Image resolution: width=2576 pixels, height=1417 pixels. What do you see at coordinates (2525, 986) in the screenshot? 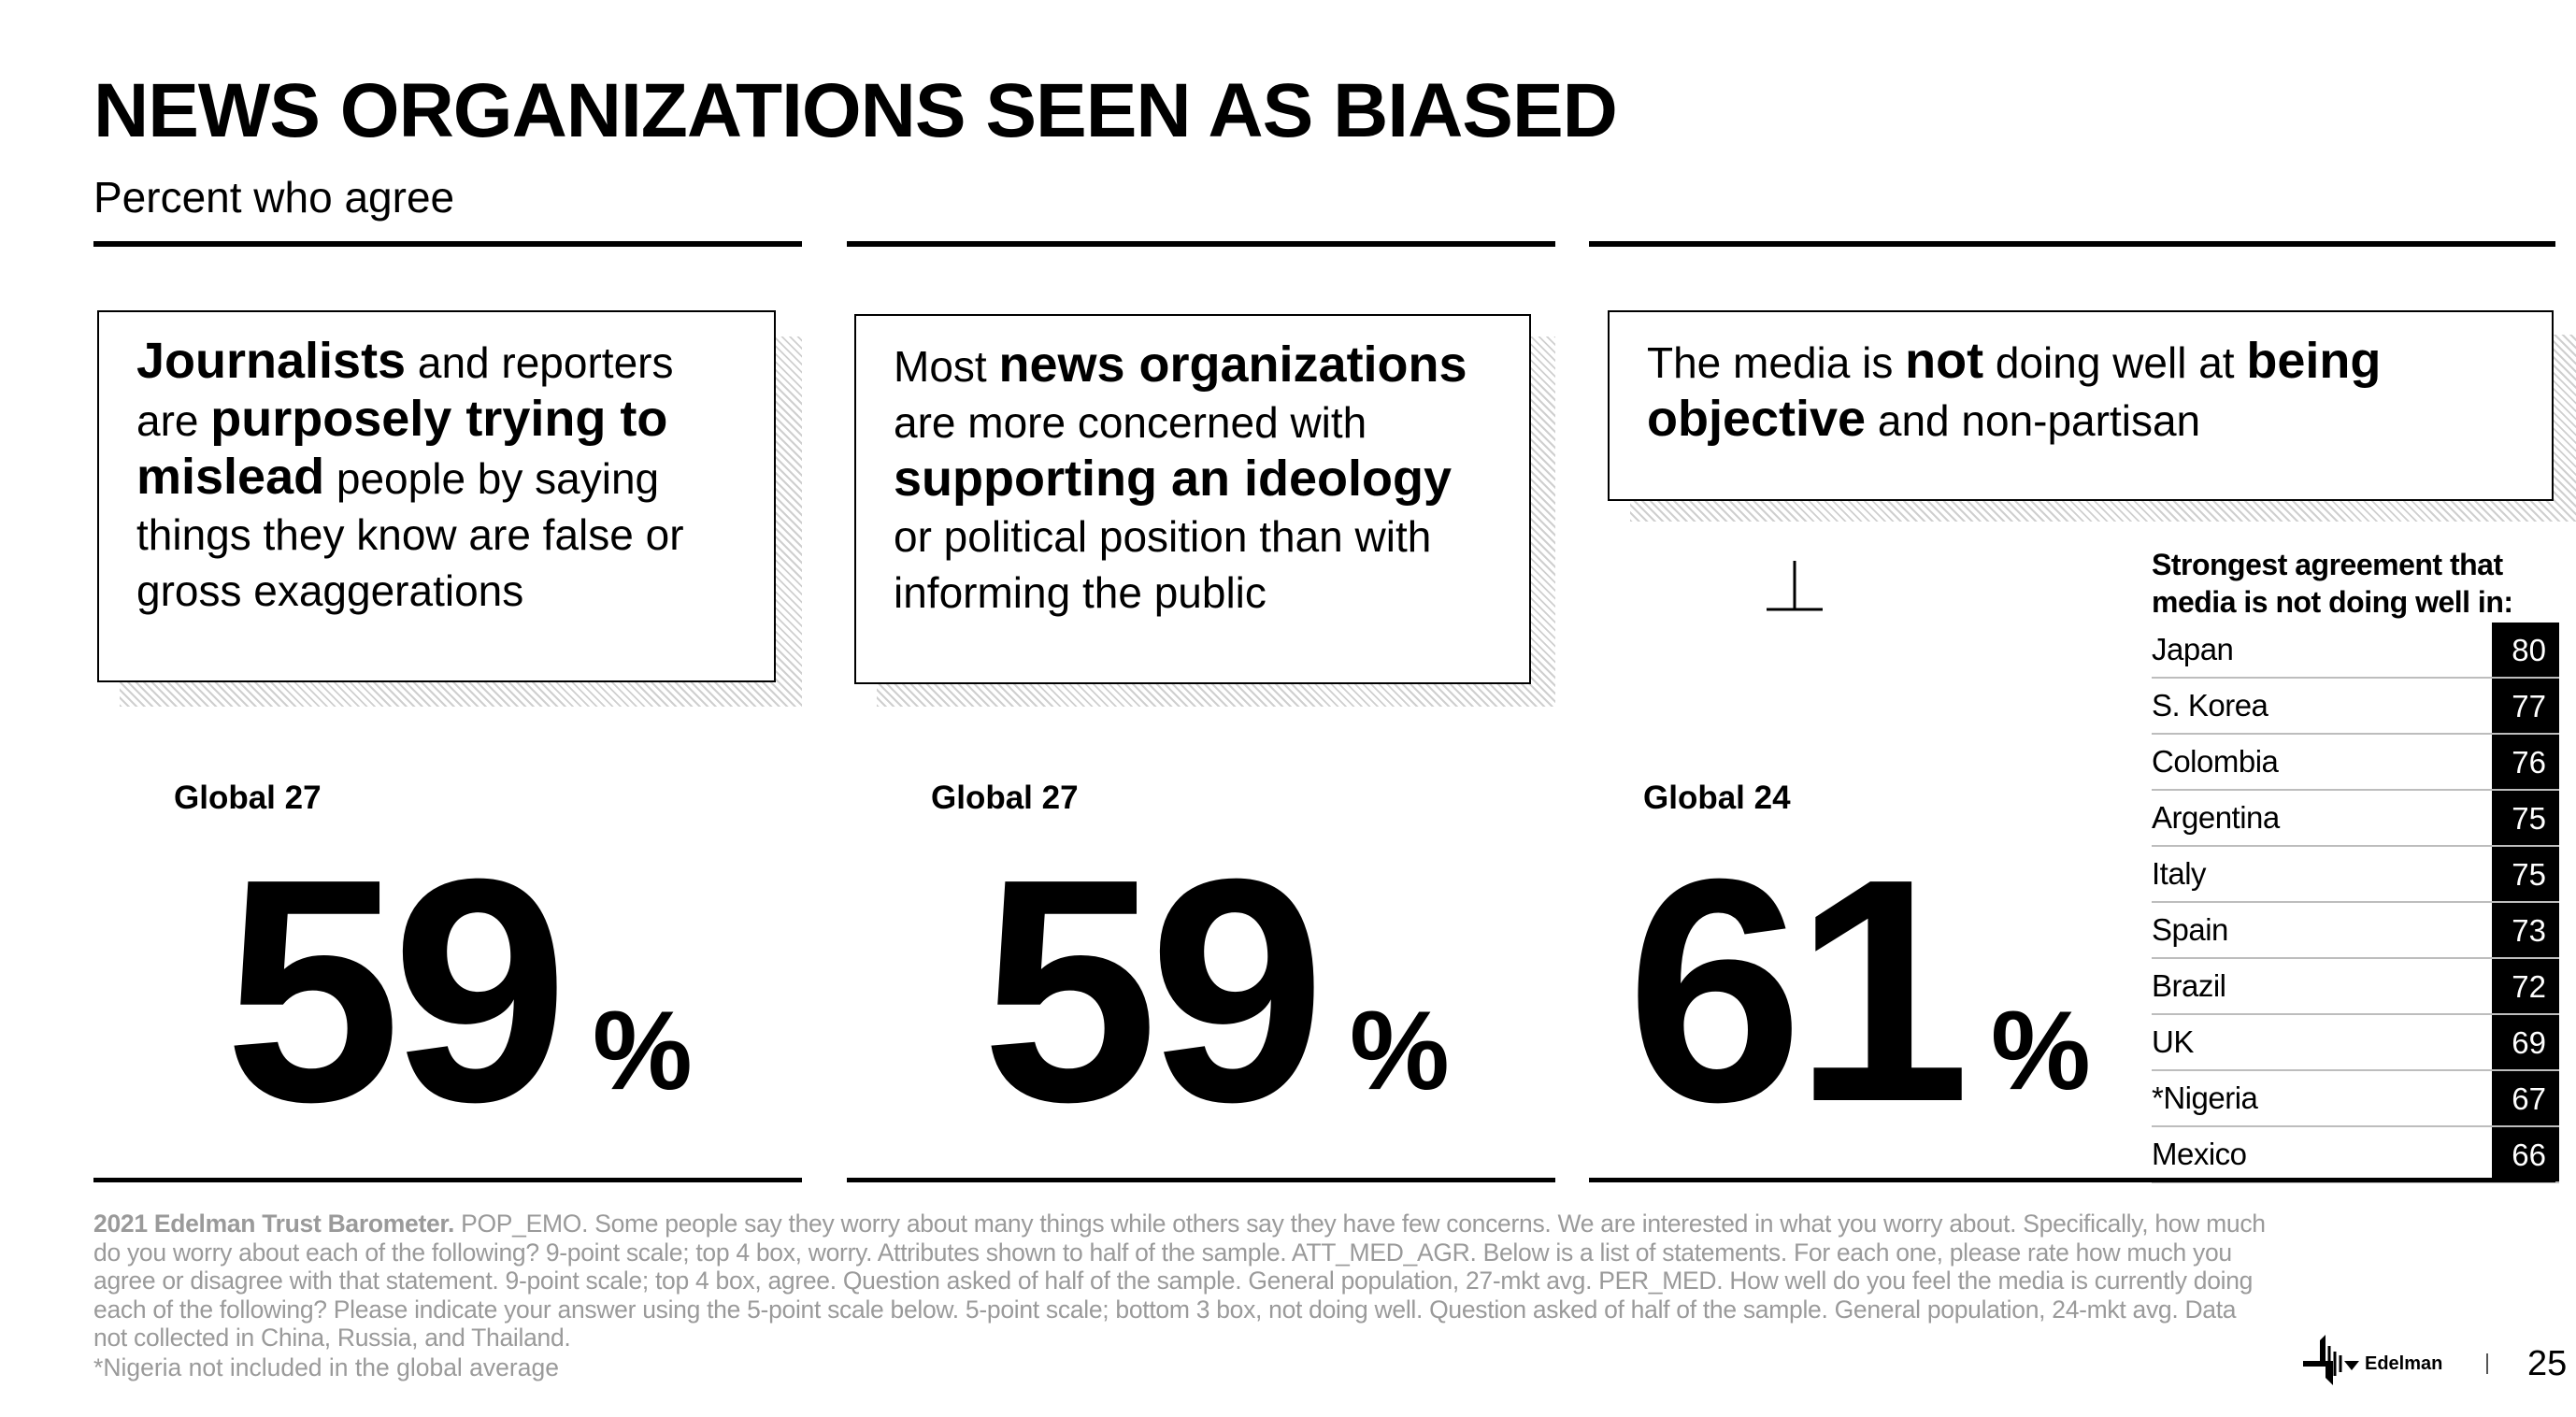
I see `country-value: 72` at bounding box center [2525, 986].